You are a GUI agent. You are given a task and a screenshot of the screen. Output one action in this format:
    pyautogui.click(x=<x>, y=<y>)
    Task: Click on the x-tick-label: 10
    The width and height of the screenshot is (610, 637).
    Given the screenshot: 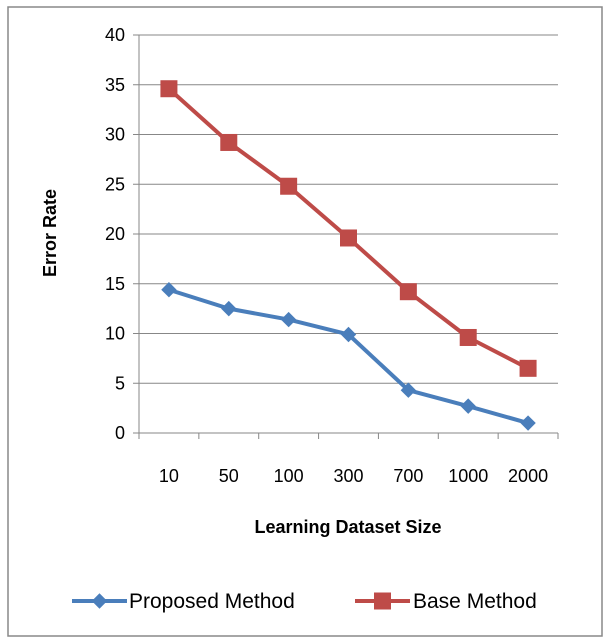 What is the action you would take?
    pyautogui.click(x=169, y=476)
    